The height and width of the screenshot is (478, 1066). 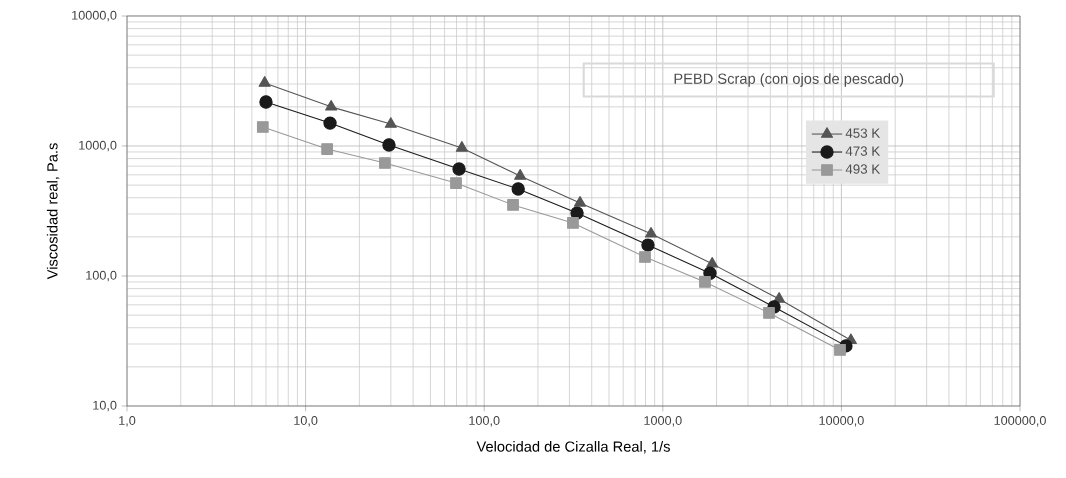 I want to click on x-tick-label: 100,0, so click(x=484, y=421).